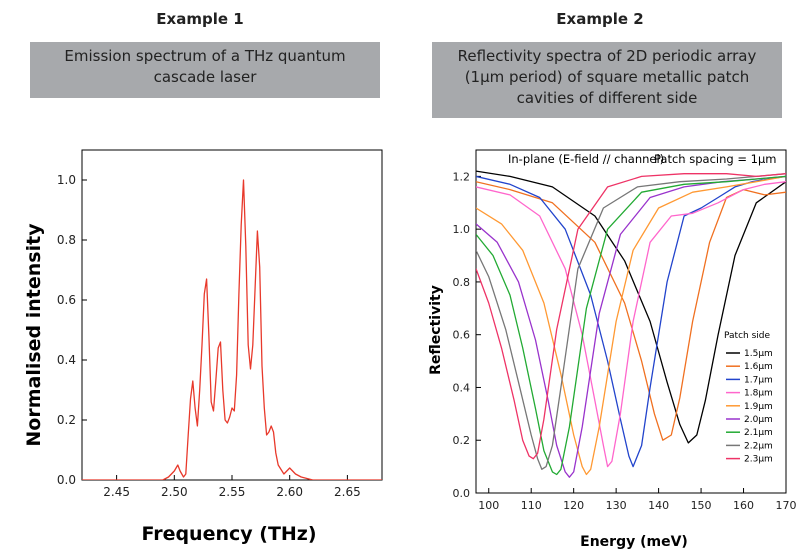 Image resolution: width=800 pixels, height=560 pixels. What do you see at coordinates (531, 505) in the screenshot?
I see `chart2-x-tick-label: 110` at bounding box center [531, 505].